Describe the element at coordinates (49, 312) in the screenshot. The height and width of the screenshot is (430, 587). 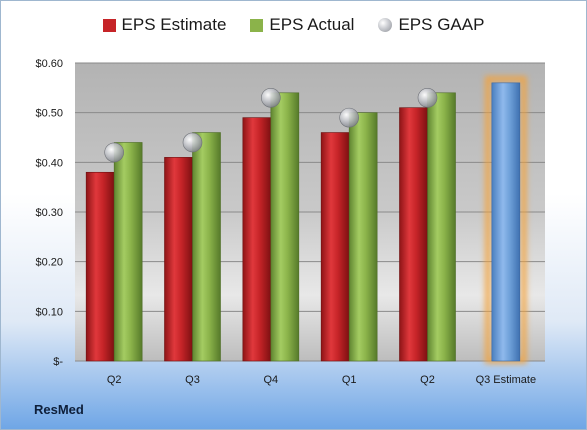
I see `y-tick-label: $0.10` at that location.